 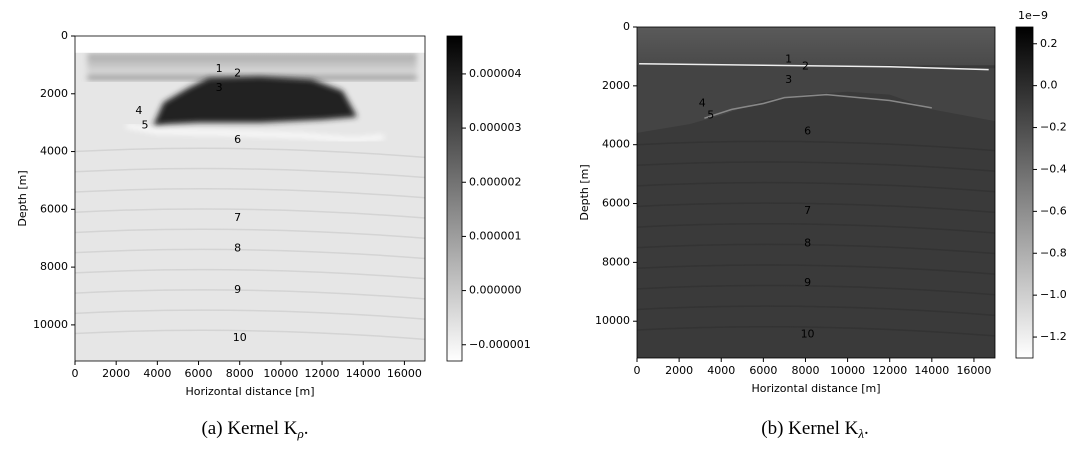 What do you see at coordinates (495, 181) in the screenshot?
I see `colorbar-tick-label: 0.000002` at bounding box center [495, 181].